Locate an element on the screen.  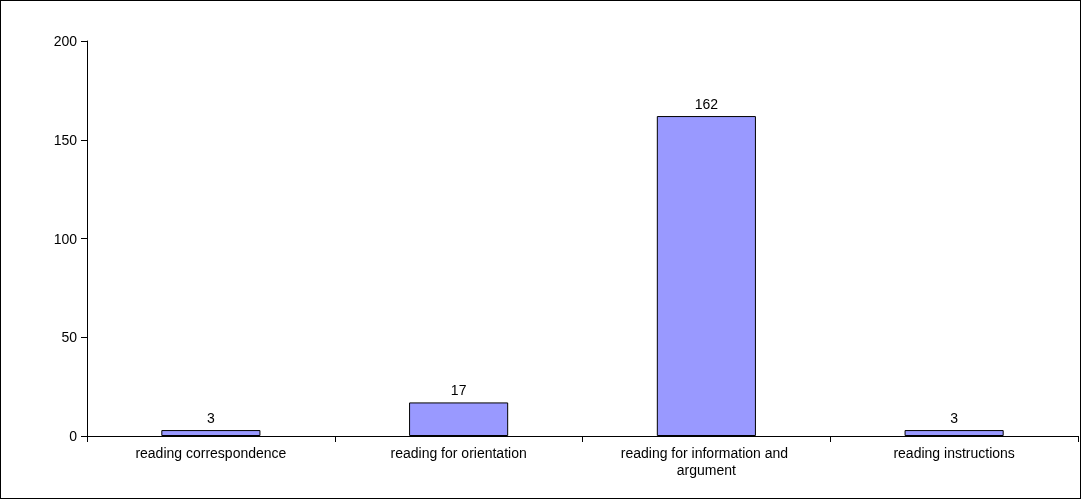
y-tick-label: 50 is located at coordinates (69, 337).